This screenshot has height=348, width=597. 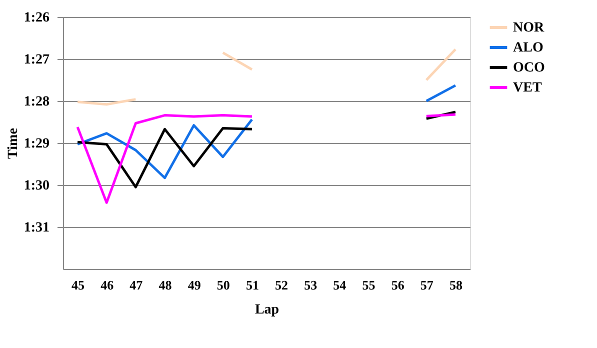 I want to click on y-tick-label: 1:31, so click(x=37, y=228).